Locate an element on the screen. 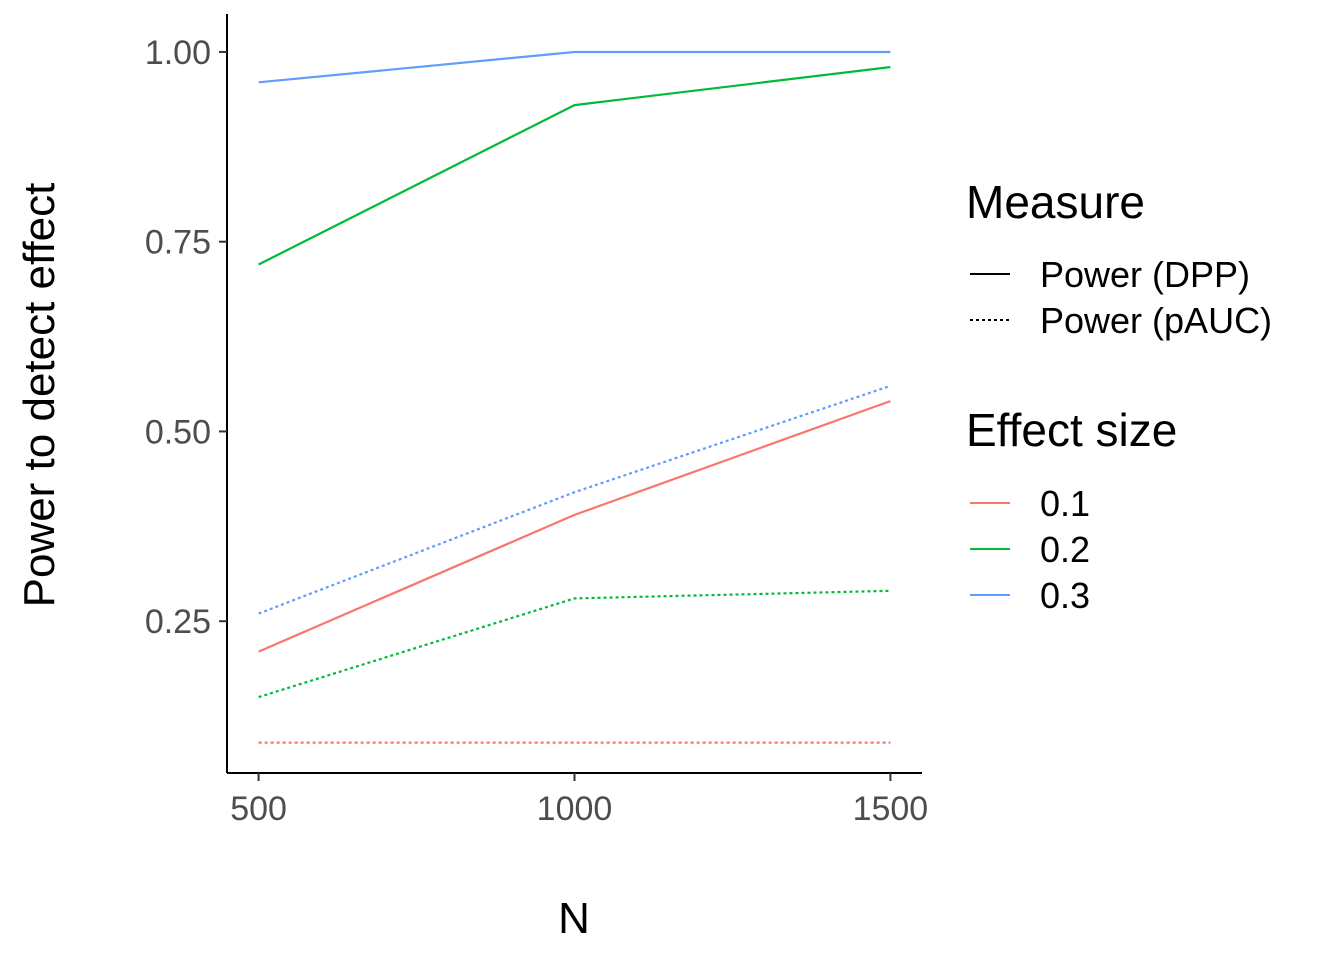 Image resolution: width=1344 pixels, height=960 pixels. legend-label-power-dpp: Power (DPP) is located at coordinates (1145, 274).